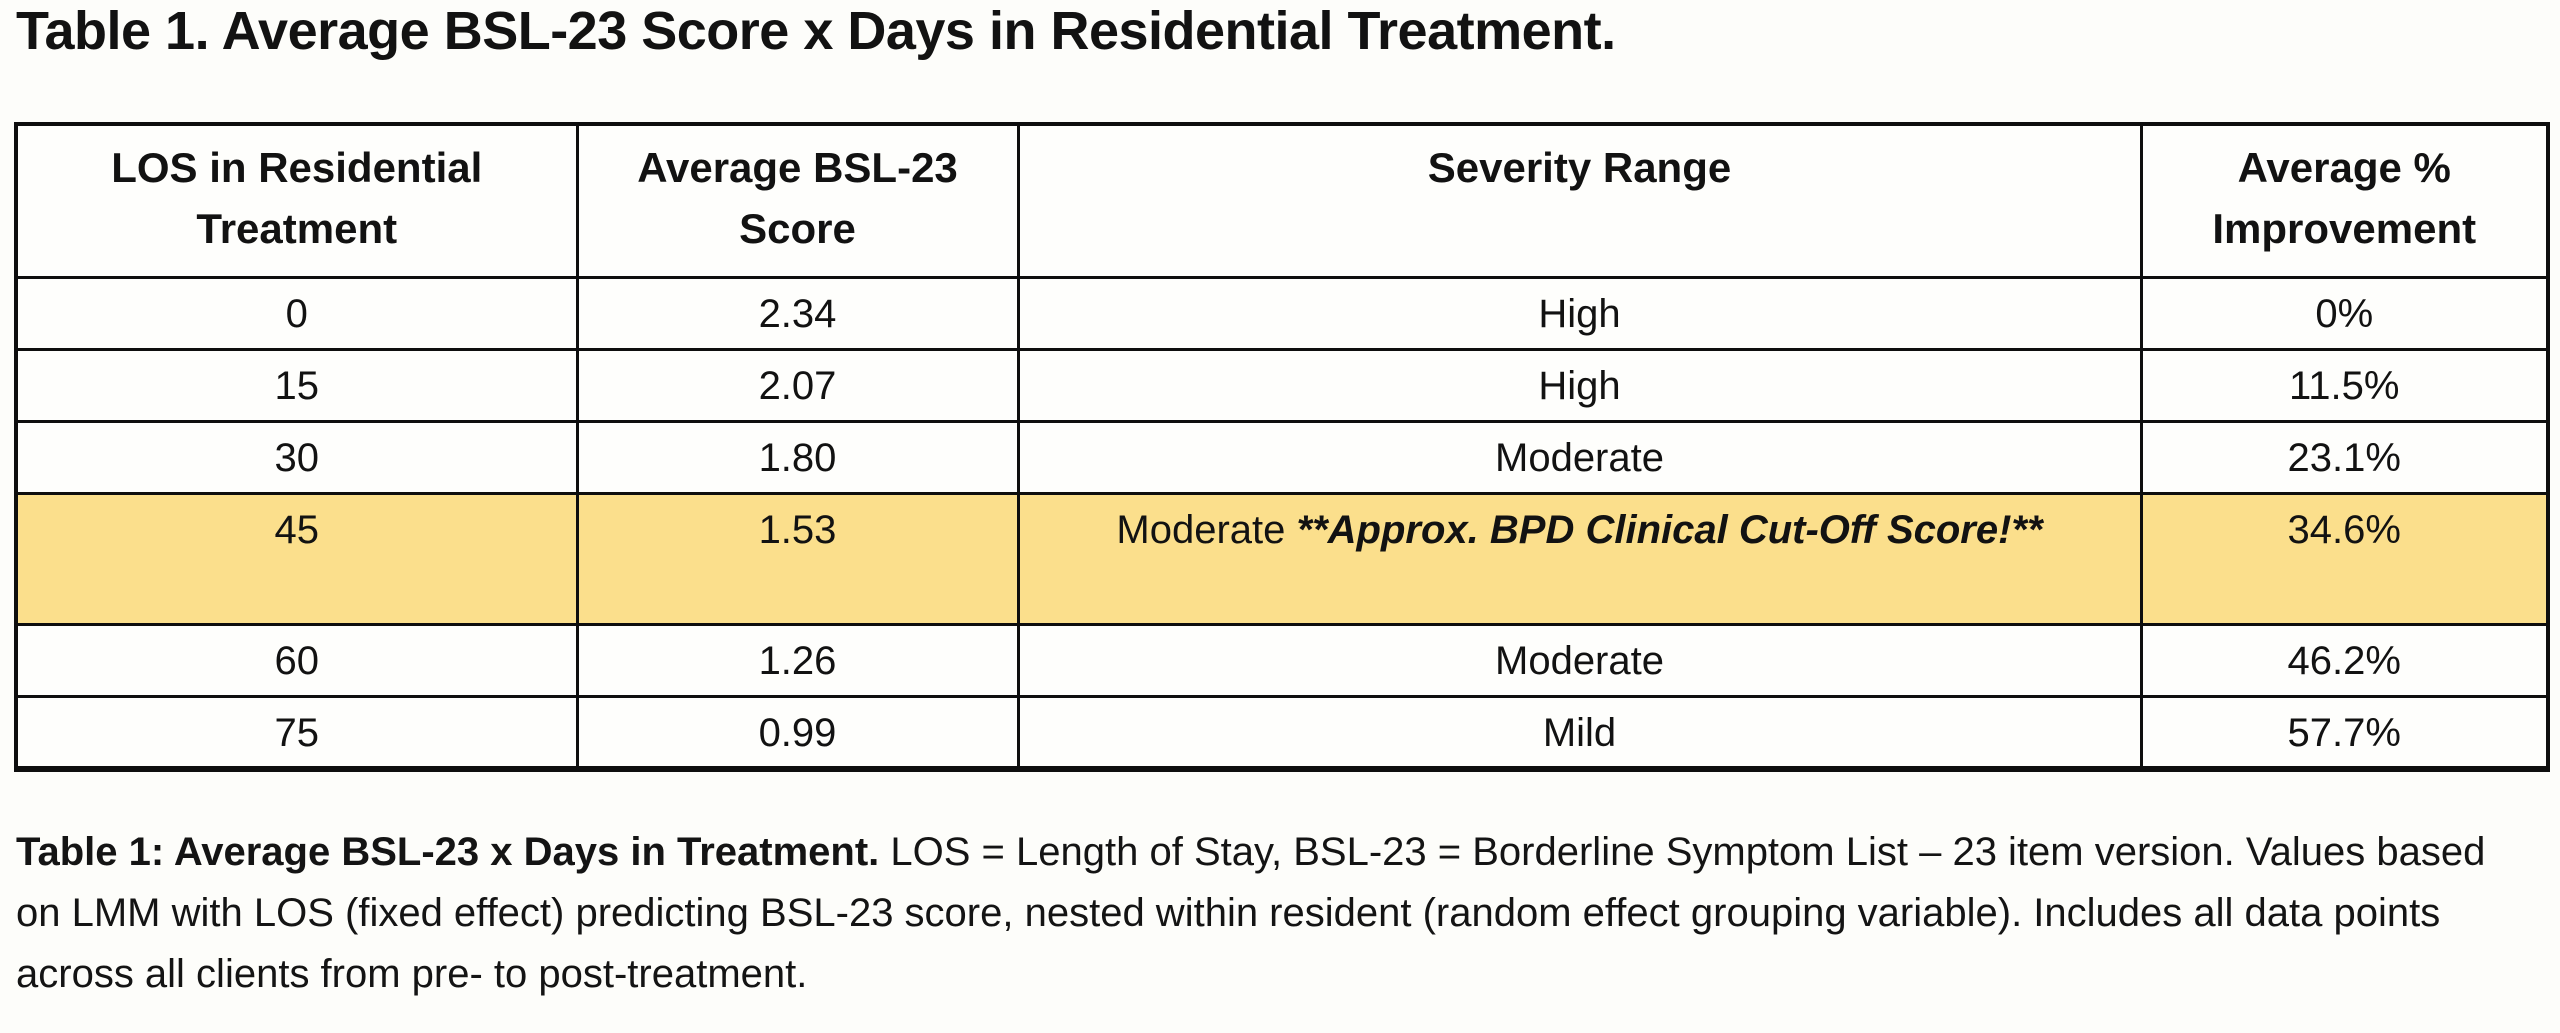  I want to click on column-header-score: Average BSL-23 Score, so click(797, 200).